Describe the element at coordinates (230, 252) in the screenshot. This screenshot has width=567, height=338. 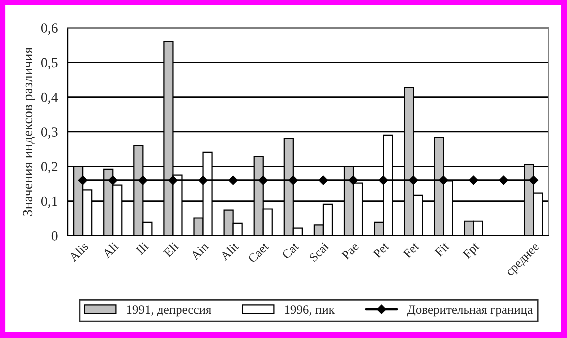
I see `x-tick-label: Alit` at that location.